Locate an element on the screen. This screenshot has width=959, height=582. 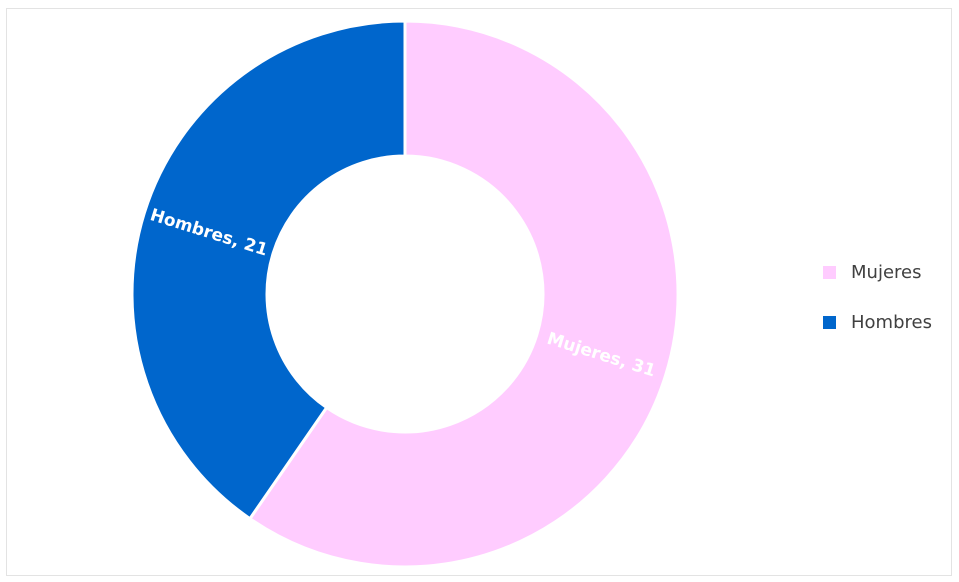
legend-swatch-mujeres is located at coordinates (829, 272).